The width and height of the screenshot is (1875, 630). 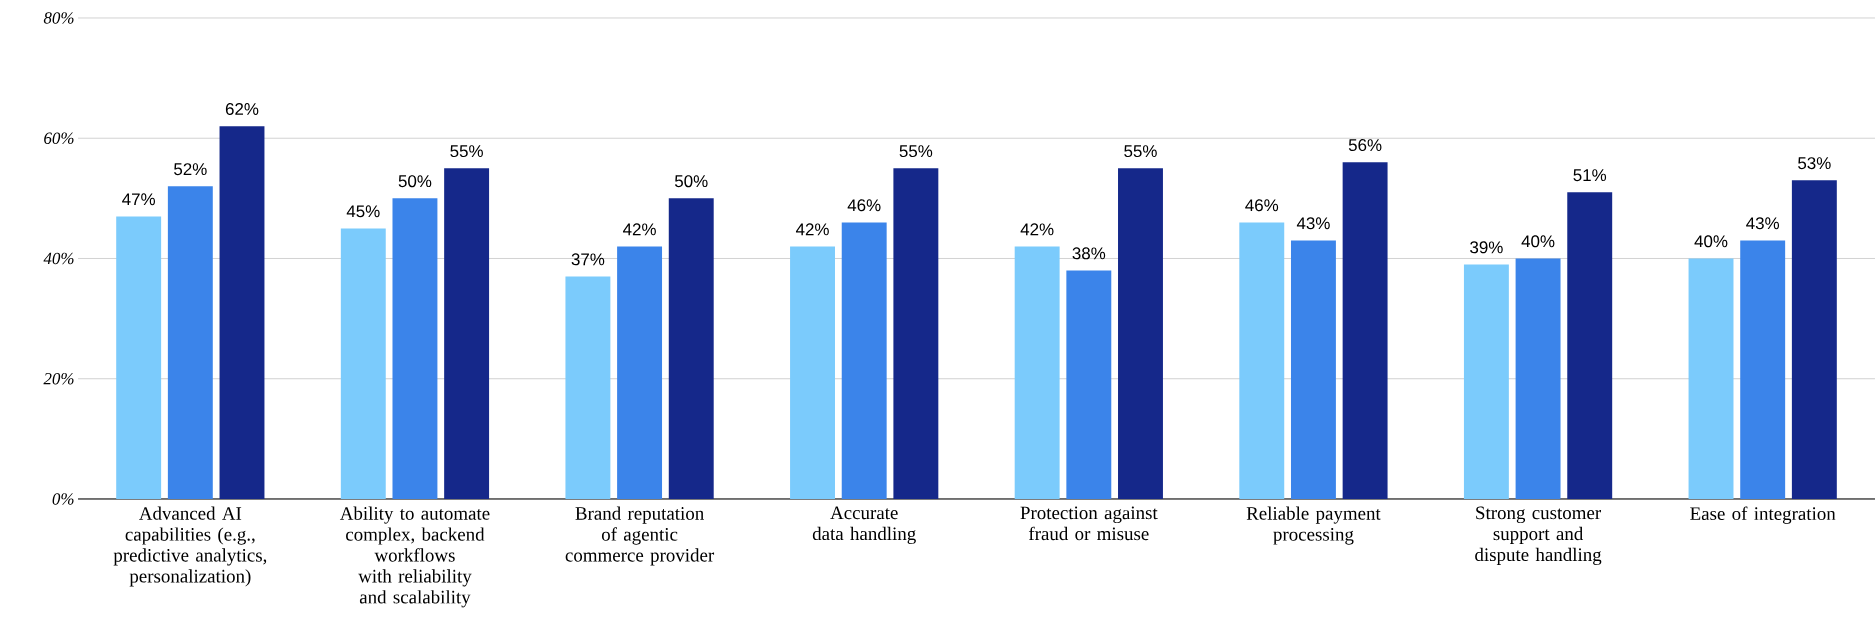 I want to click on y-tick-label: 40%, so click(x=58, y=258).